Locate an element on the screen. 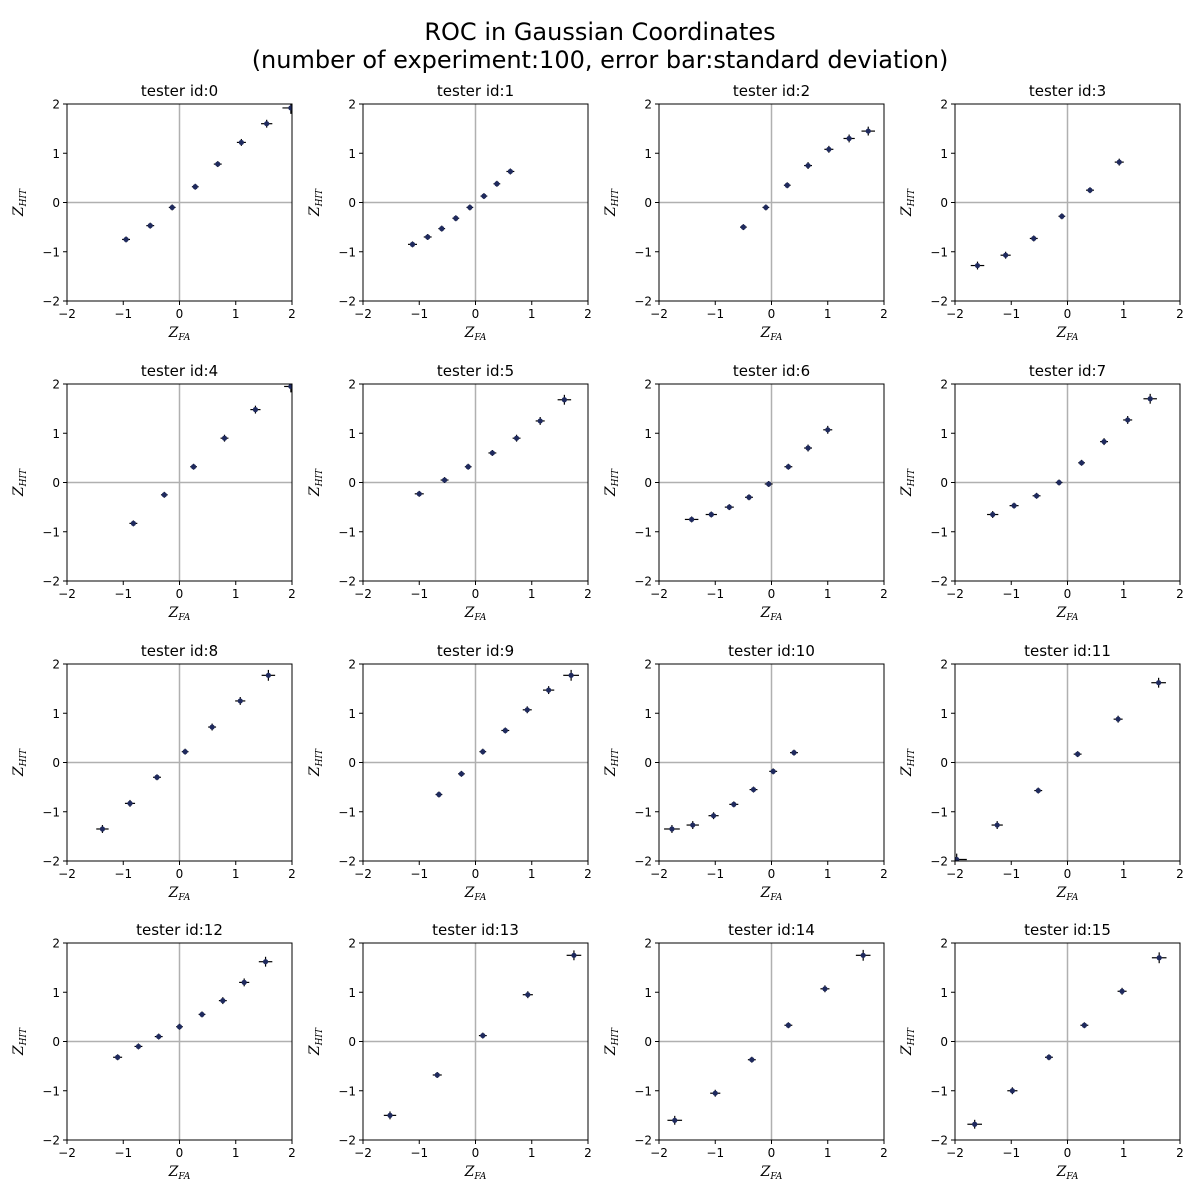 This screenshot has height=1200, width=1200. subplot-title: tester id:9 is located at coordinates (475, 651).